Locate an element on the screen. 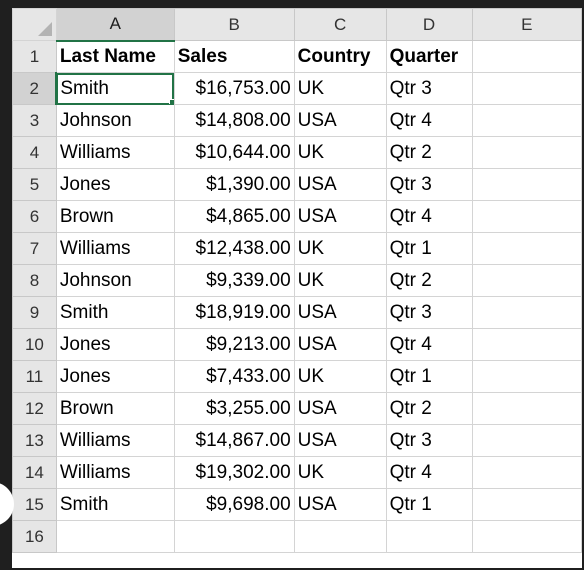  cell-a13: Williams is located at coordinates (115, 440).